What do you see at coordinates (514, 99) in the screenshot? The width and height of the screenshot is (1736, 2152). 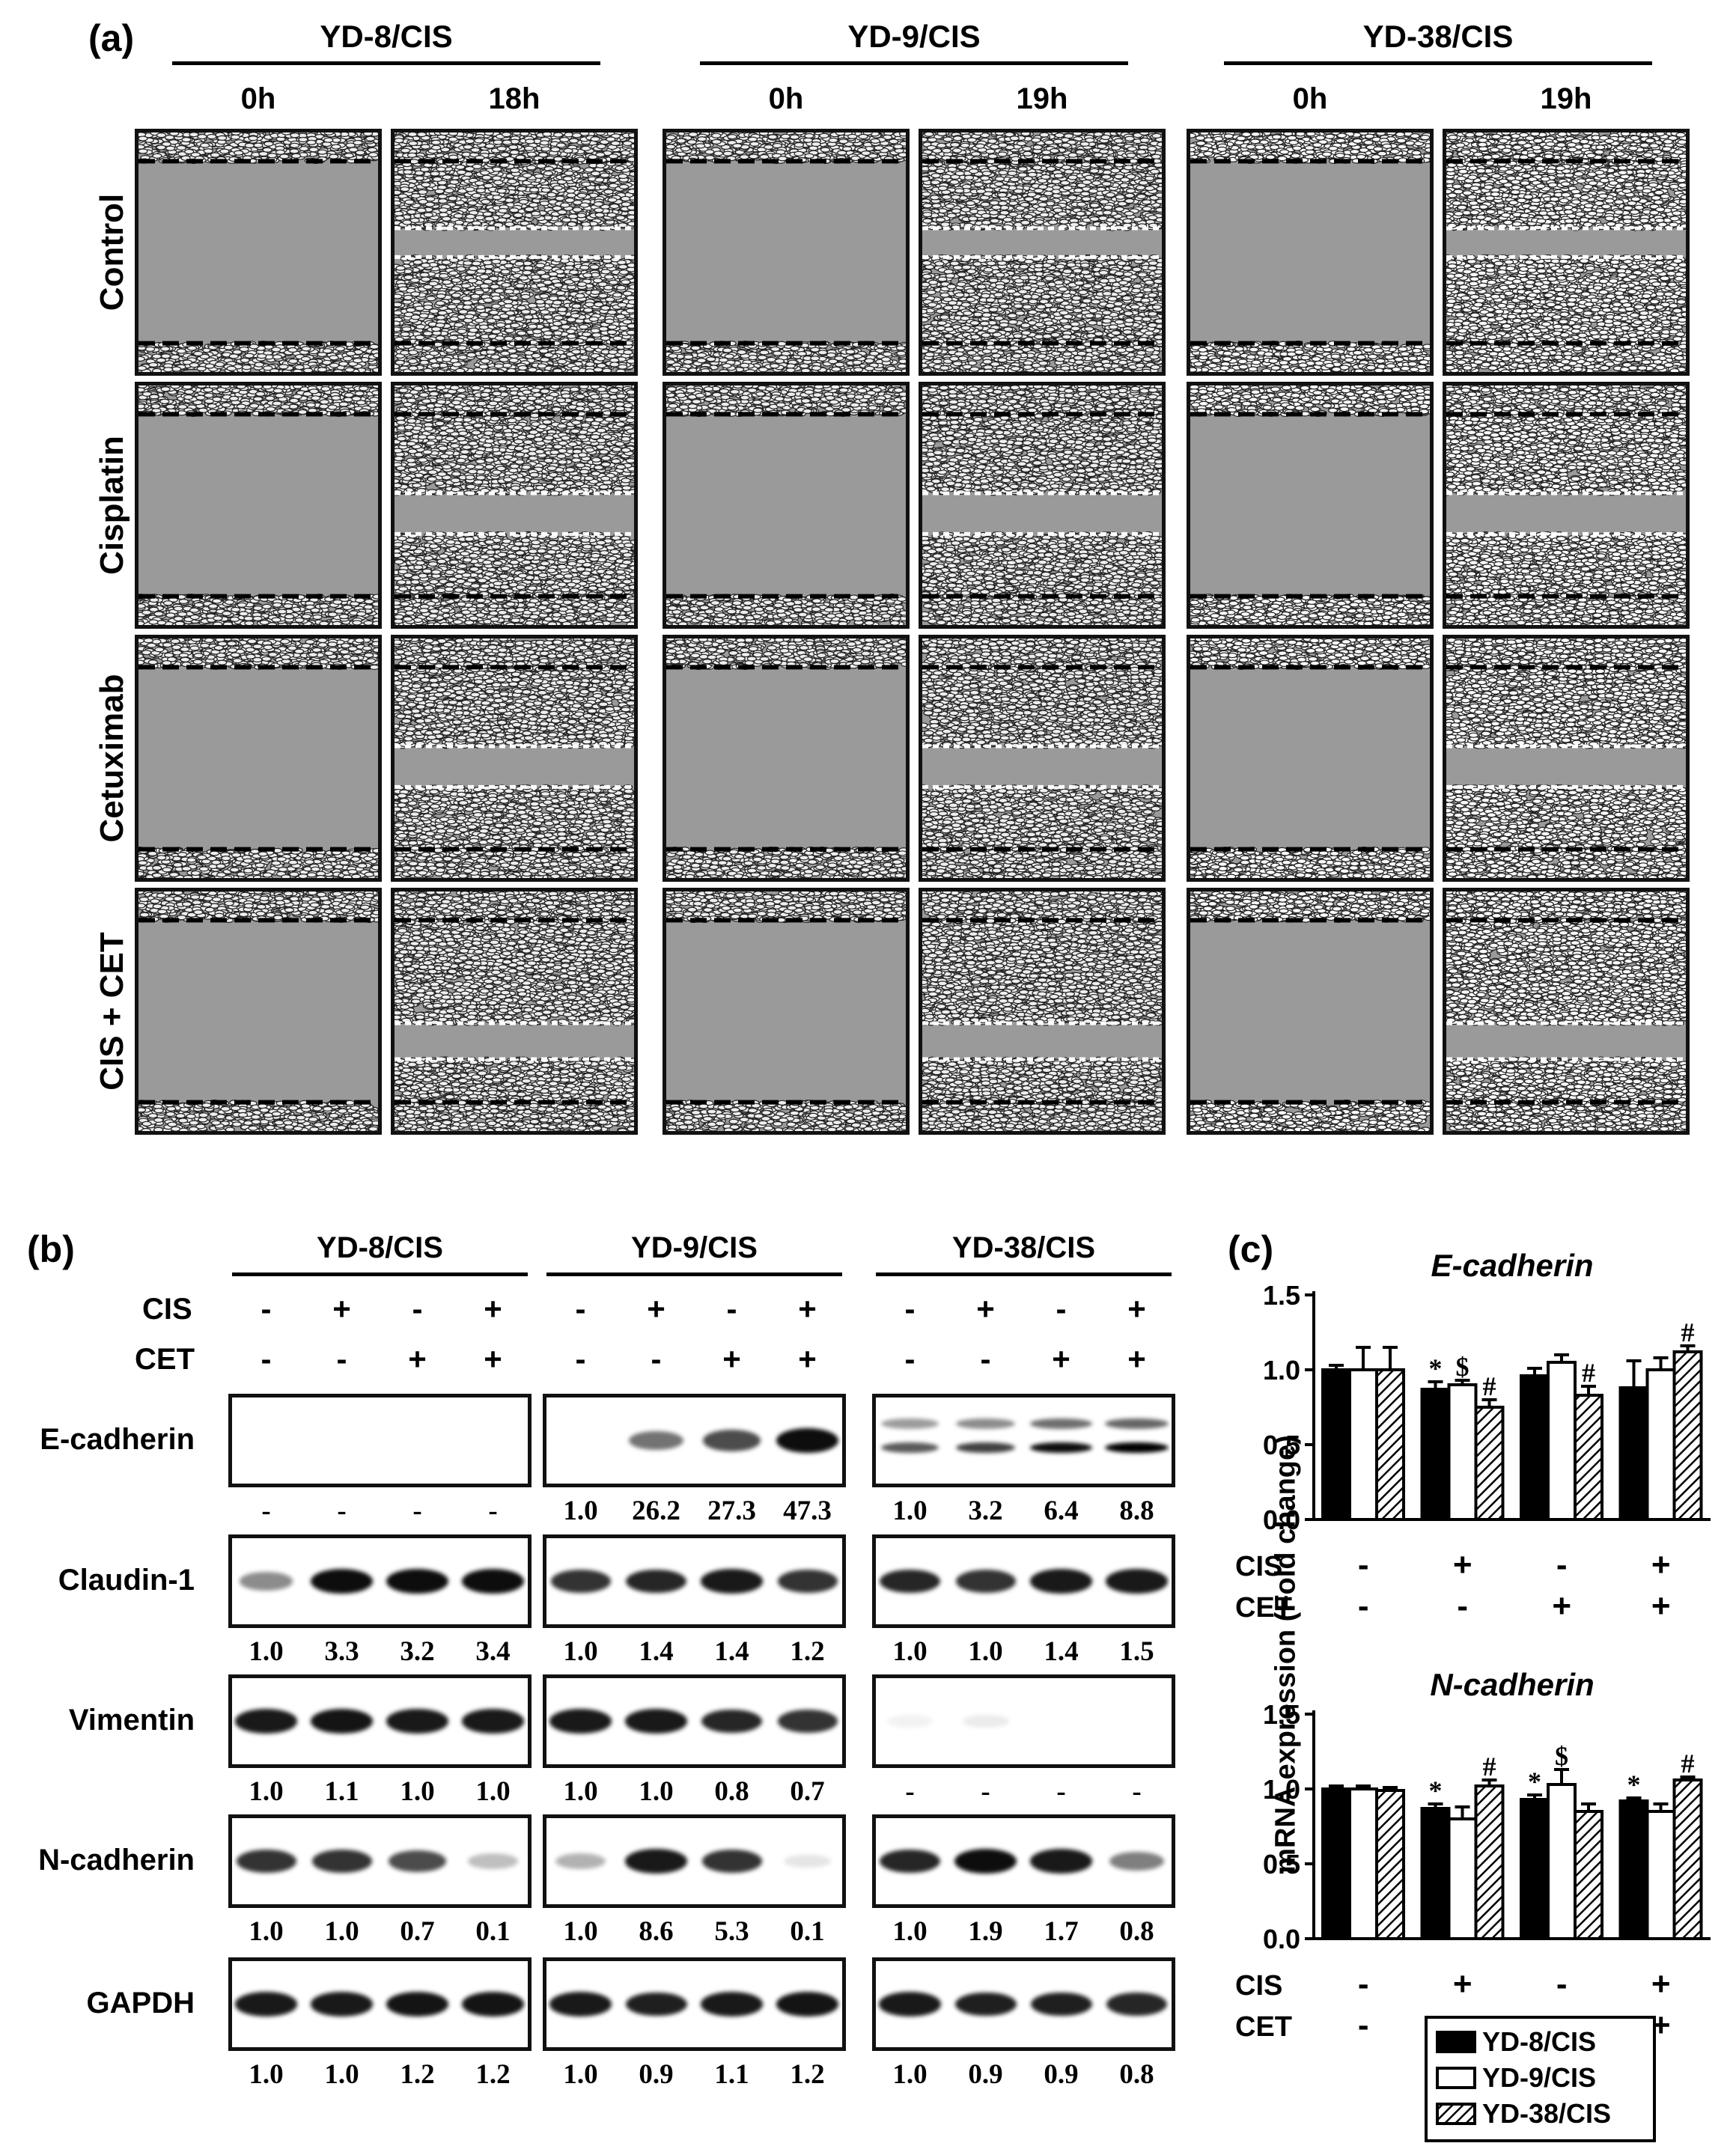 I see `timepoint-label: 18h` at bounding box center [514, 99].